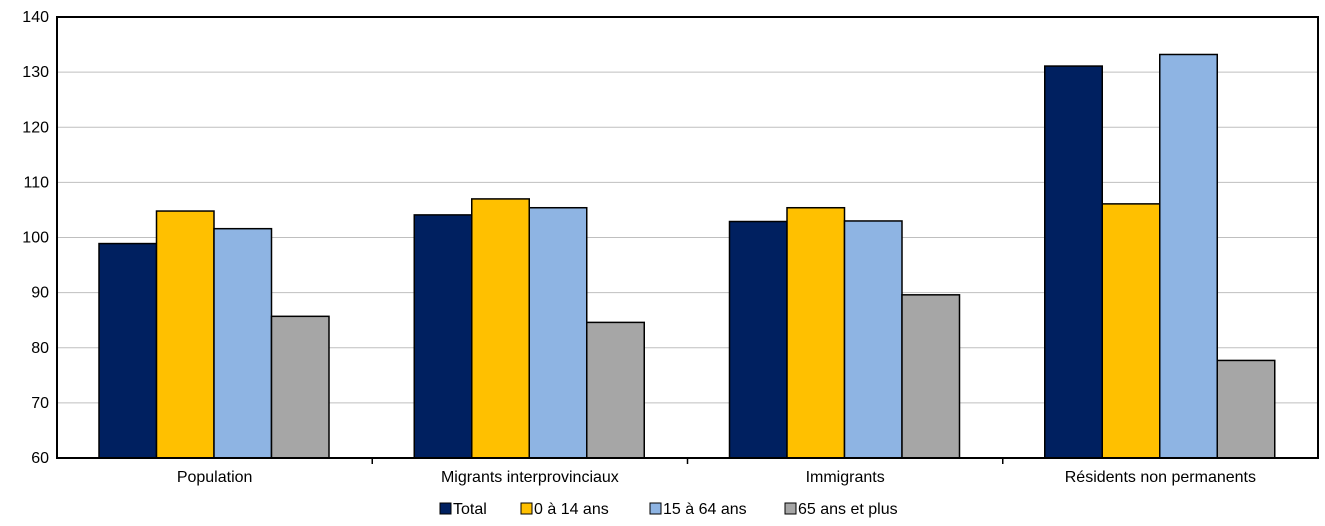 This screenshot has height=526, width=1325. I want to click on y-tick-label: 100, so click(35, 238).